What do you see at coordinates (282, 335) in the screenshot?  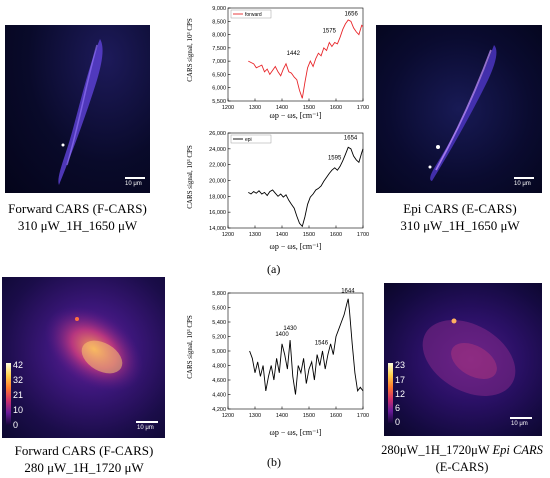 I see `peak-label: 1400` at bounding box center [282, 335].